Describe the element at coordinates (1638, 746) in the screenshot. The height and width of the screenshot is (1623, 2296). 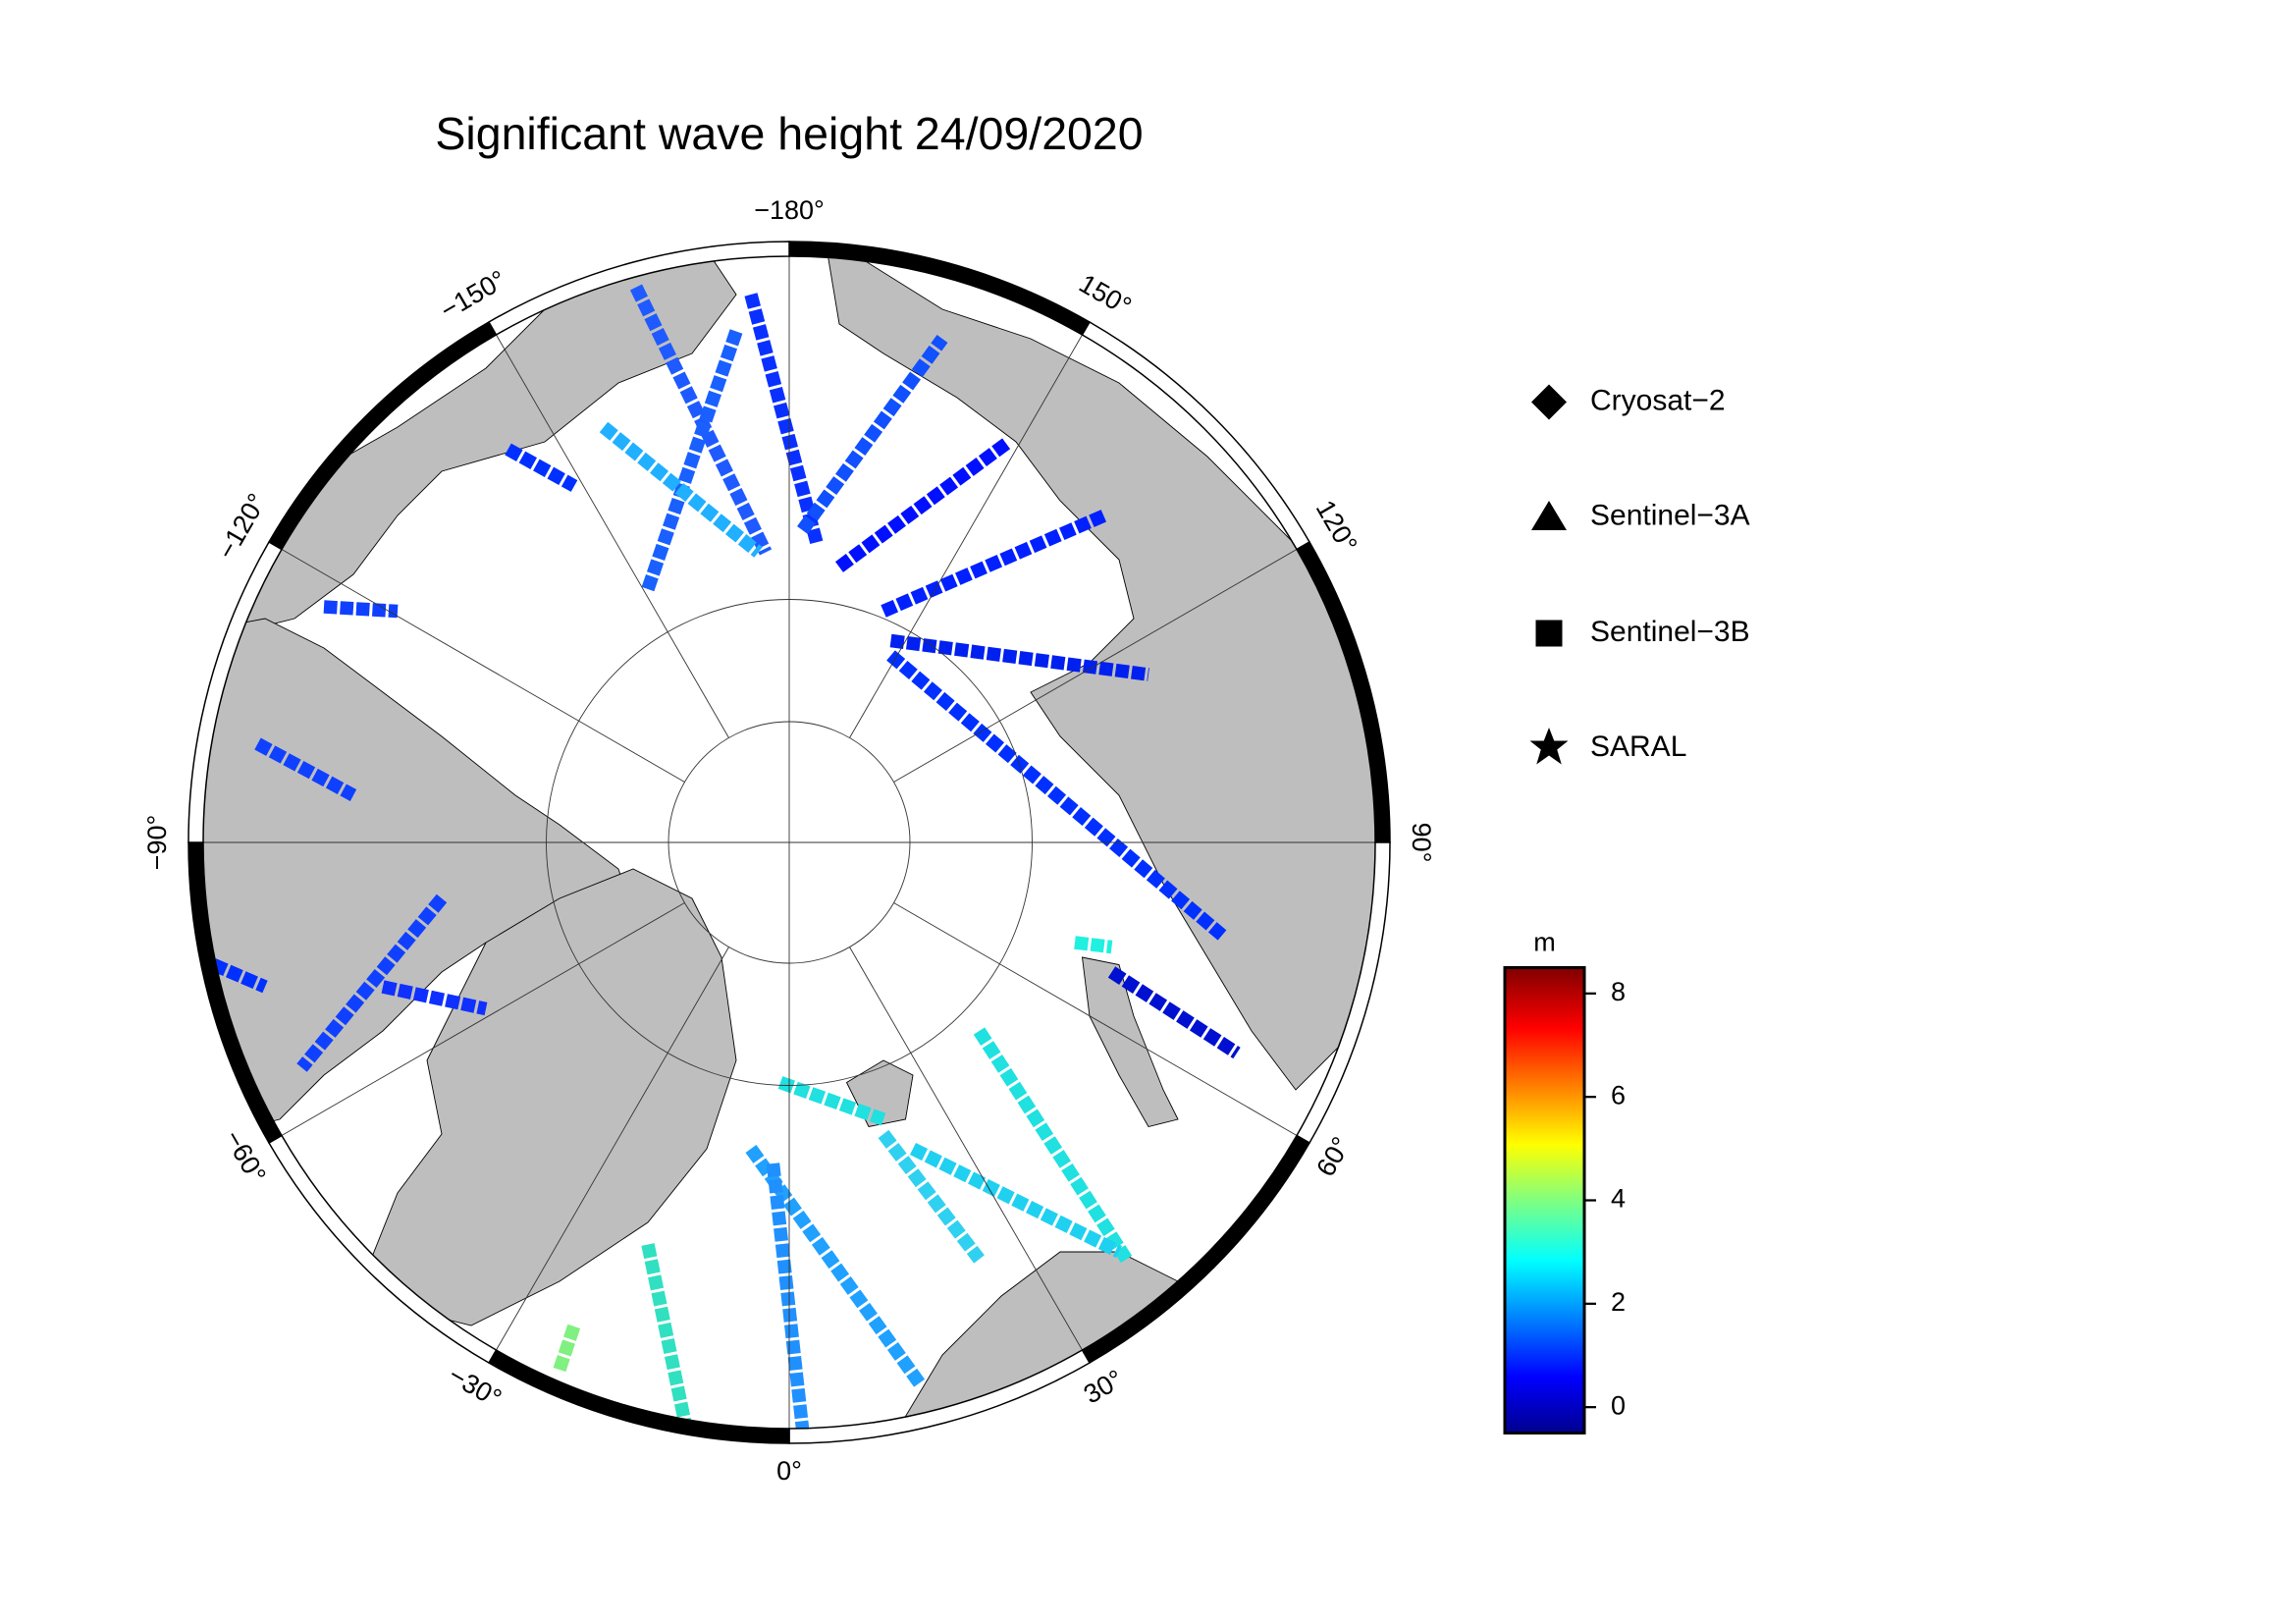
I see `legend-label: SARAL` at that location.